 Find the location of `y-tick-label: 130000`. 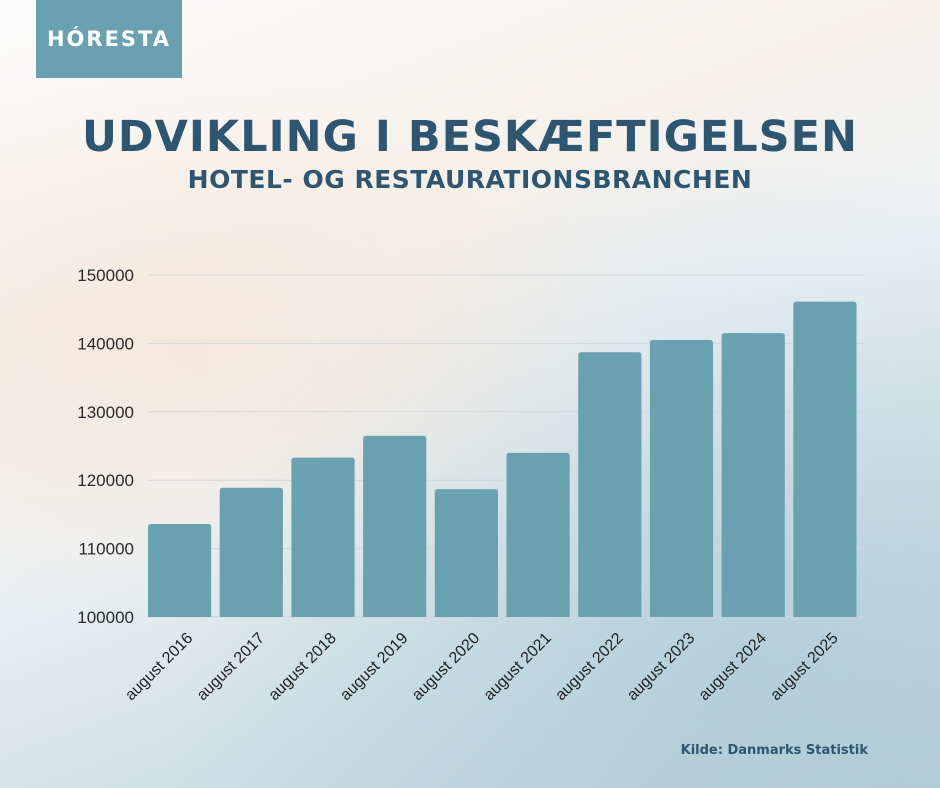

y-tick-label: 130000 is located at coordinates (105, 412).